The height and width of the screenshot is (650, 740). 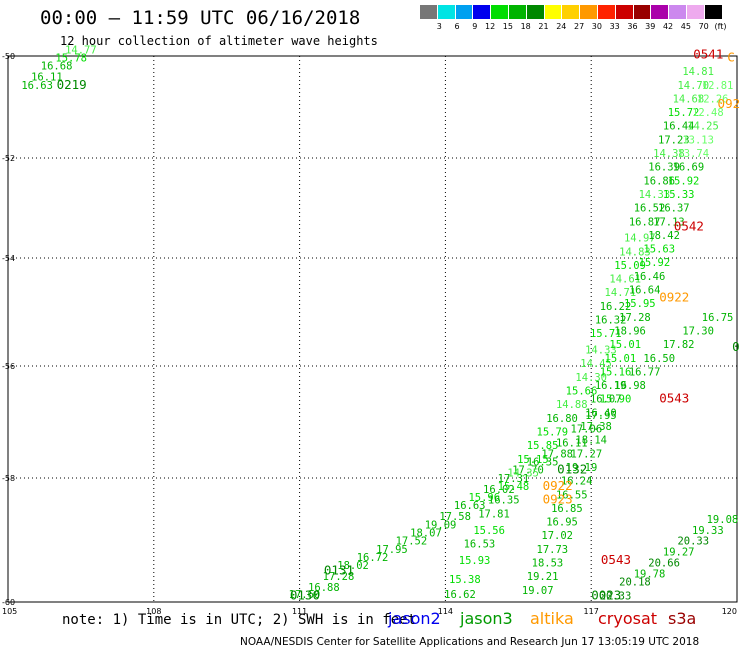 What do you see at coordinates (525, 26) in the screenshot?
I see `color-scale-label: 18` at bounding box center [525, 26].